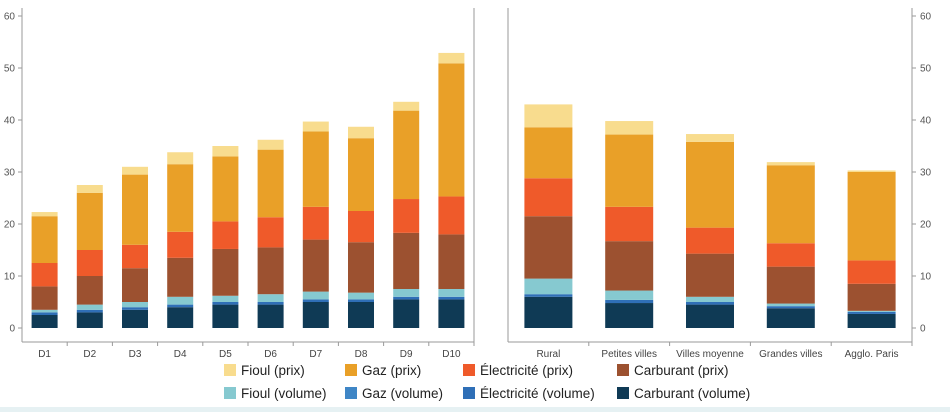 This screenshot has height=412, width=950. I want to click on x-tick-label: D2, so click(89, 354).